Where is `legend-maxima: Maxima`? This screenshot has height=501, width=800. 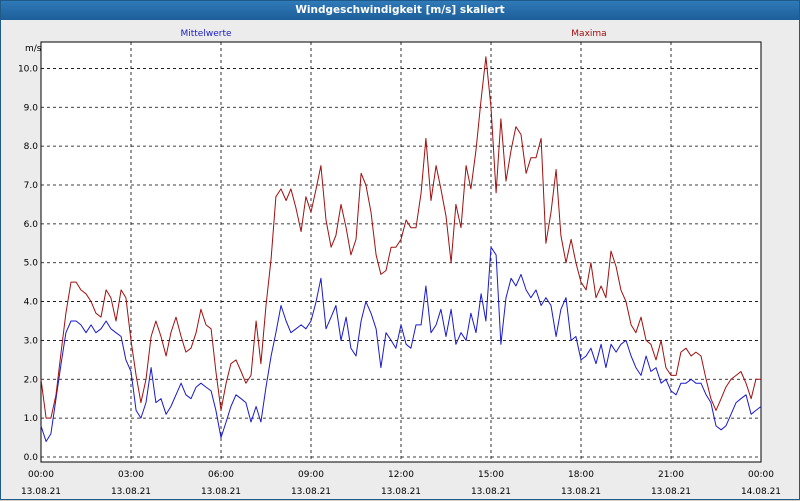 legend-maxima: Maxima is located at coordinates (588, 34).